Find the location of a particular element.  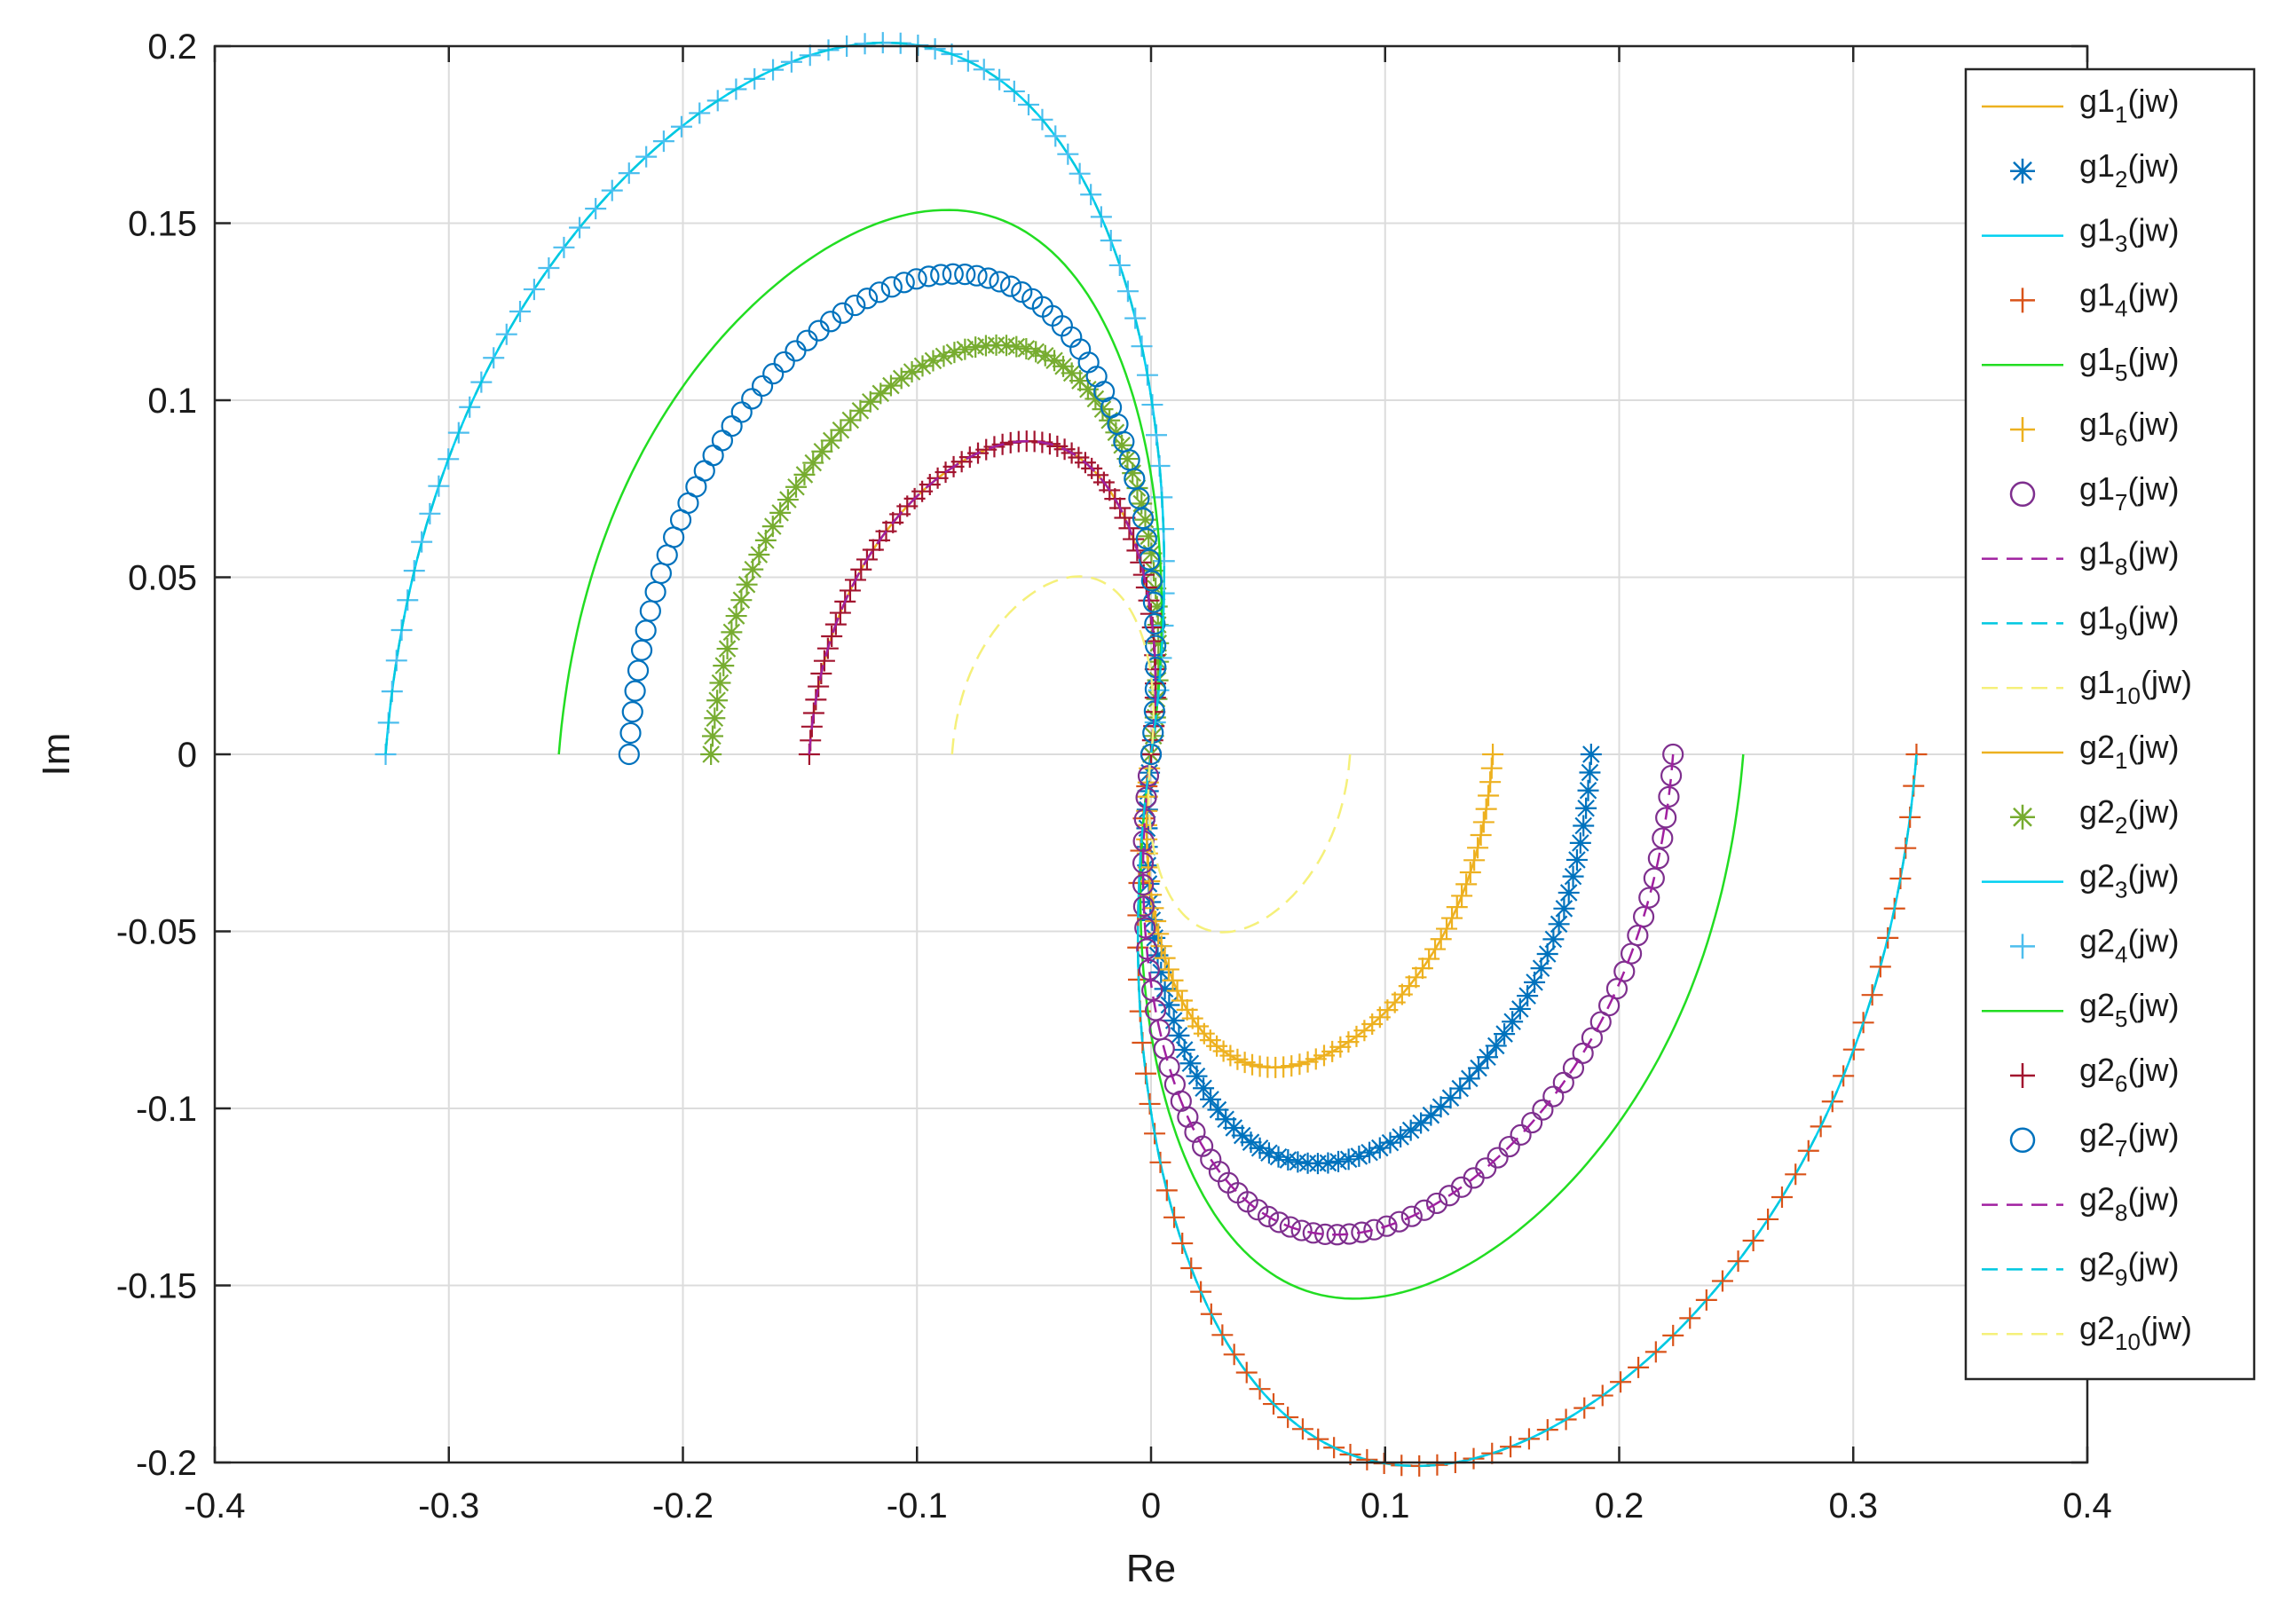

legend-label: g110(jw) is located at coordinates (2135, 686).